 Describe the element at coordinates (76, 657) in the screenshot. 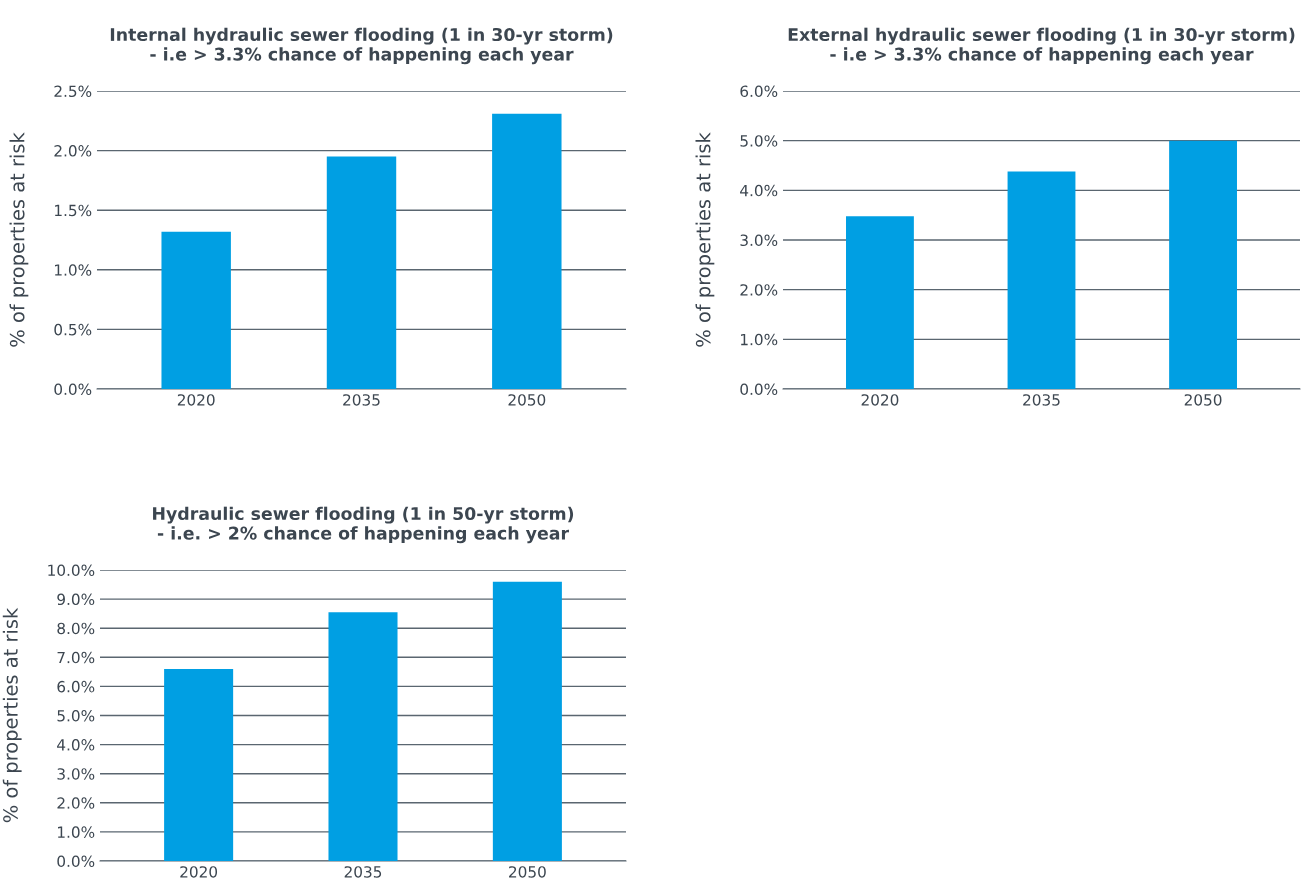

I see `y-tick-label: 7.0%` at that location.